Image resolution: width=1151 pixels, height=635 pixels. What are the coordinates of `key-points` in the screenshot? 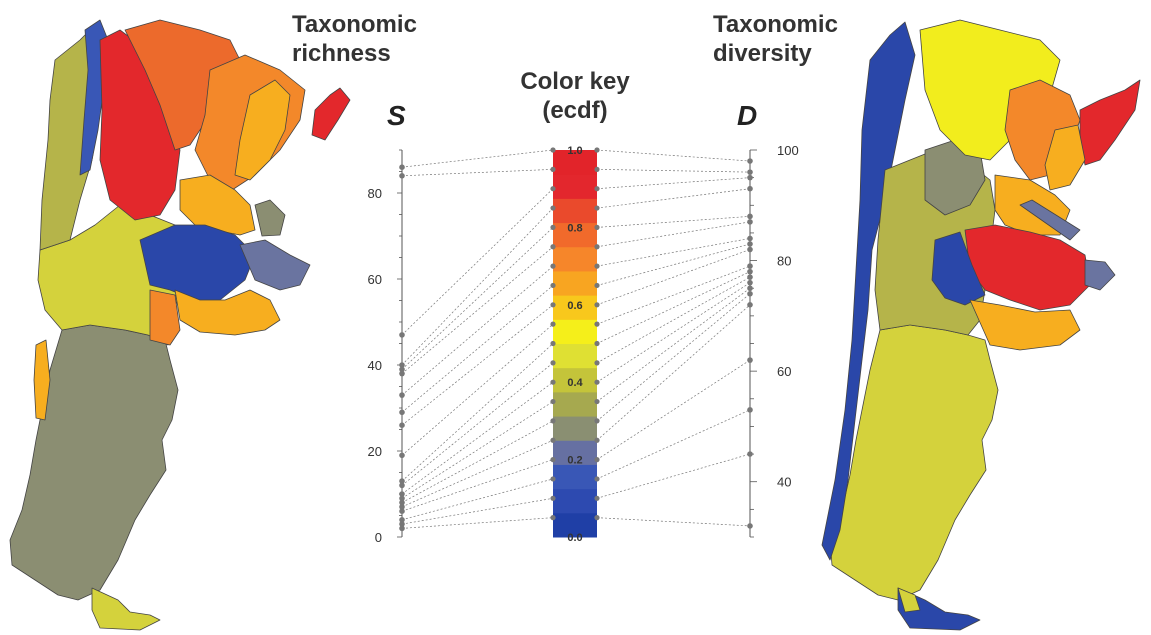 It's located at (575, 334).